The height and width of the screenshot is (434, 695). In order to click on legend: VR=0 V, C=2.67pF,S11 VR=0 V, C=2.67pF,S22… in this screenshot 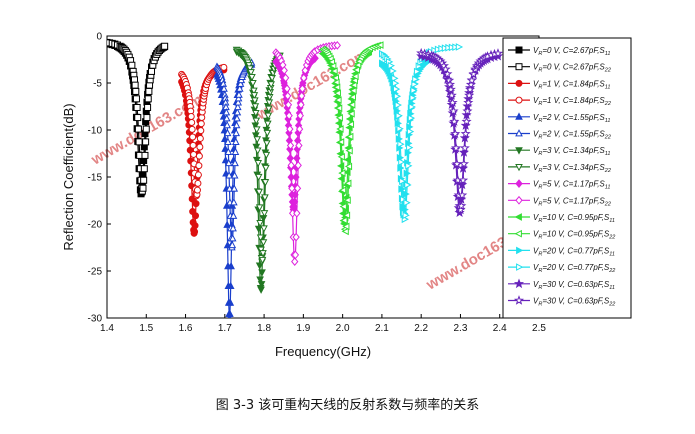, I will do `click(567, 178)`.